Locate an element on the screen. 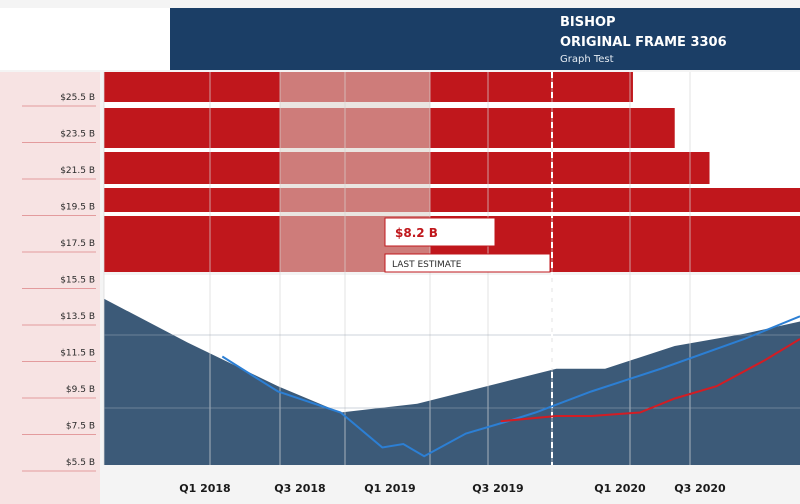 This screenshot has height=504, width=800. header-title: BISHOP is located at coordinates (588, 22).